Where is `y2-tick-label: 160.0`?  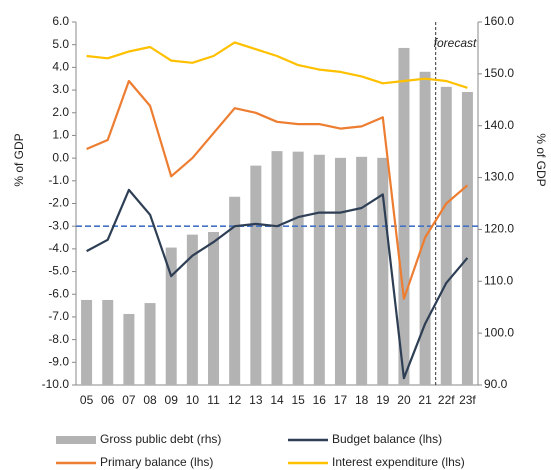
y2-tick-label: 160.0 is located at coordinates (499, 21).